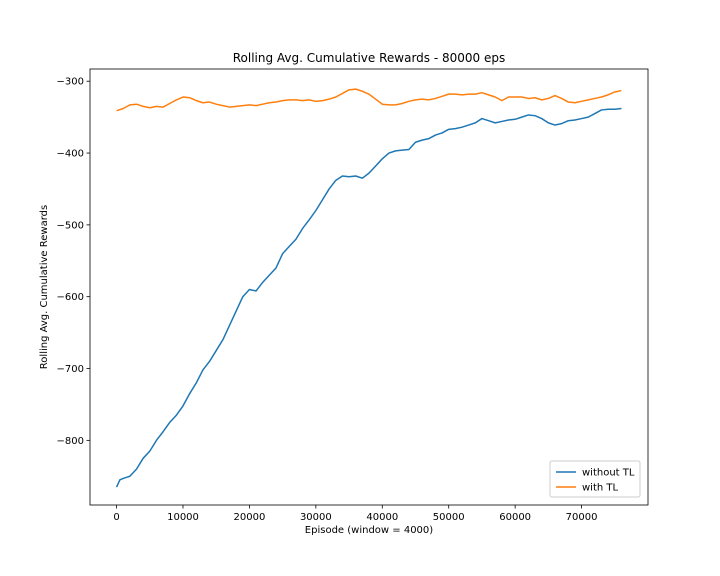 The height and width of the screenshot is (576, 720). What do you see at coordinates (250, 517) in the screenshot?
I see `x-tick-label: 20000` at bounding box center [250, 517].